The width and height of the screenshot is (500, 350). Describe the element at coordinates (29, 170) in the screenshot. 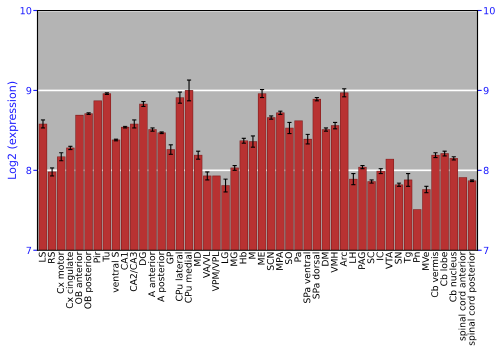

I see `y-tick-label: 8` at that location.